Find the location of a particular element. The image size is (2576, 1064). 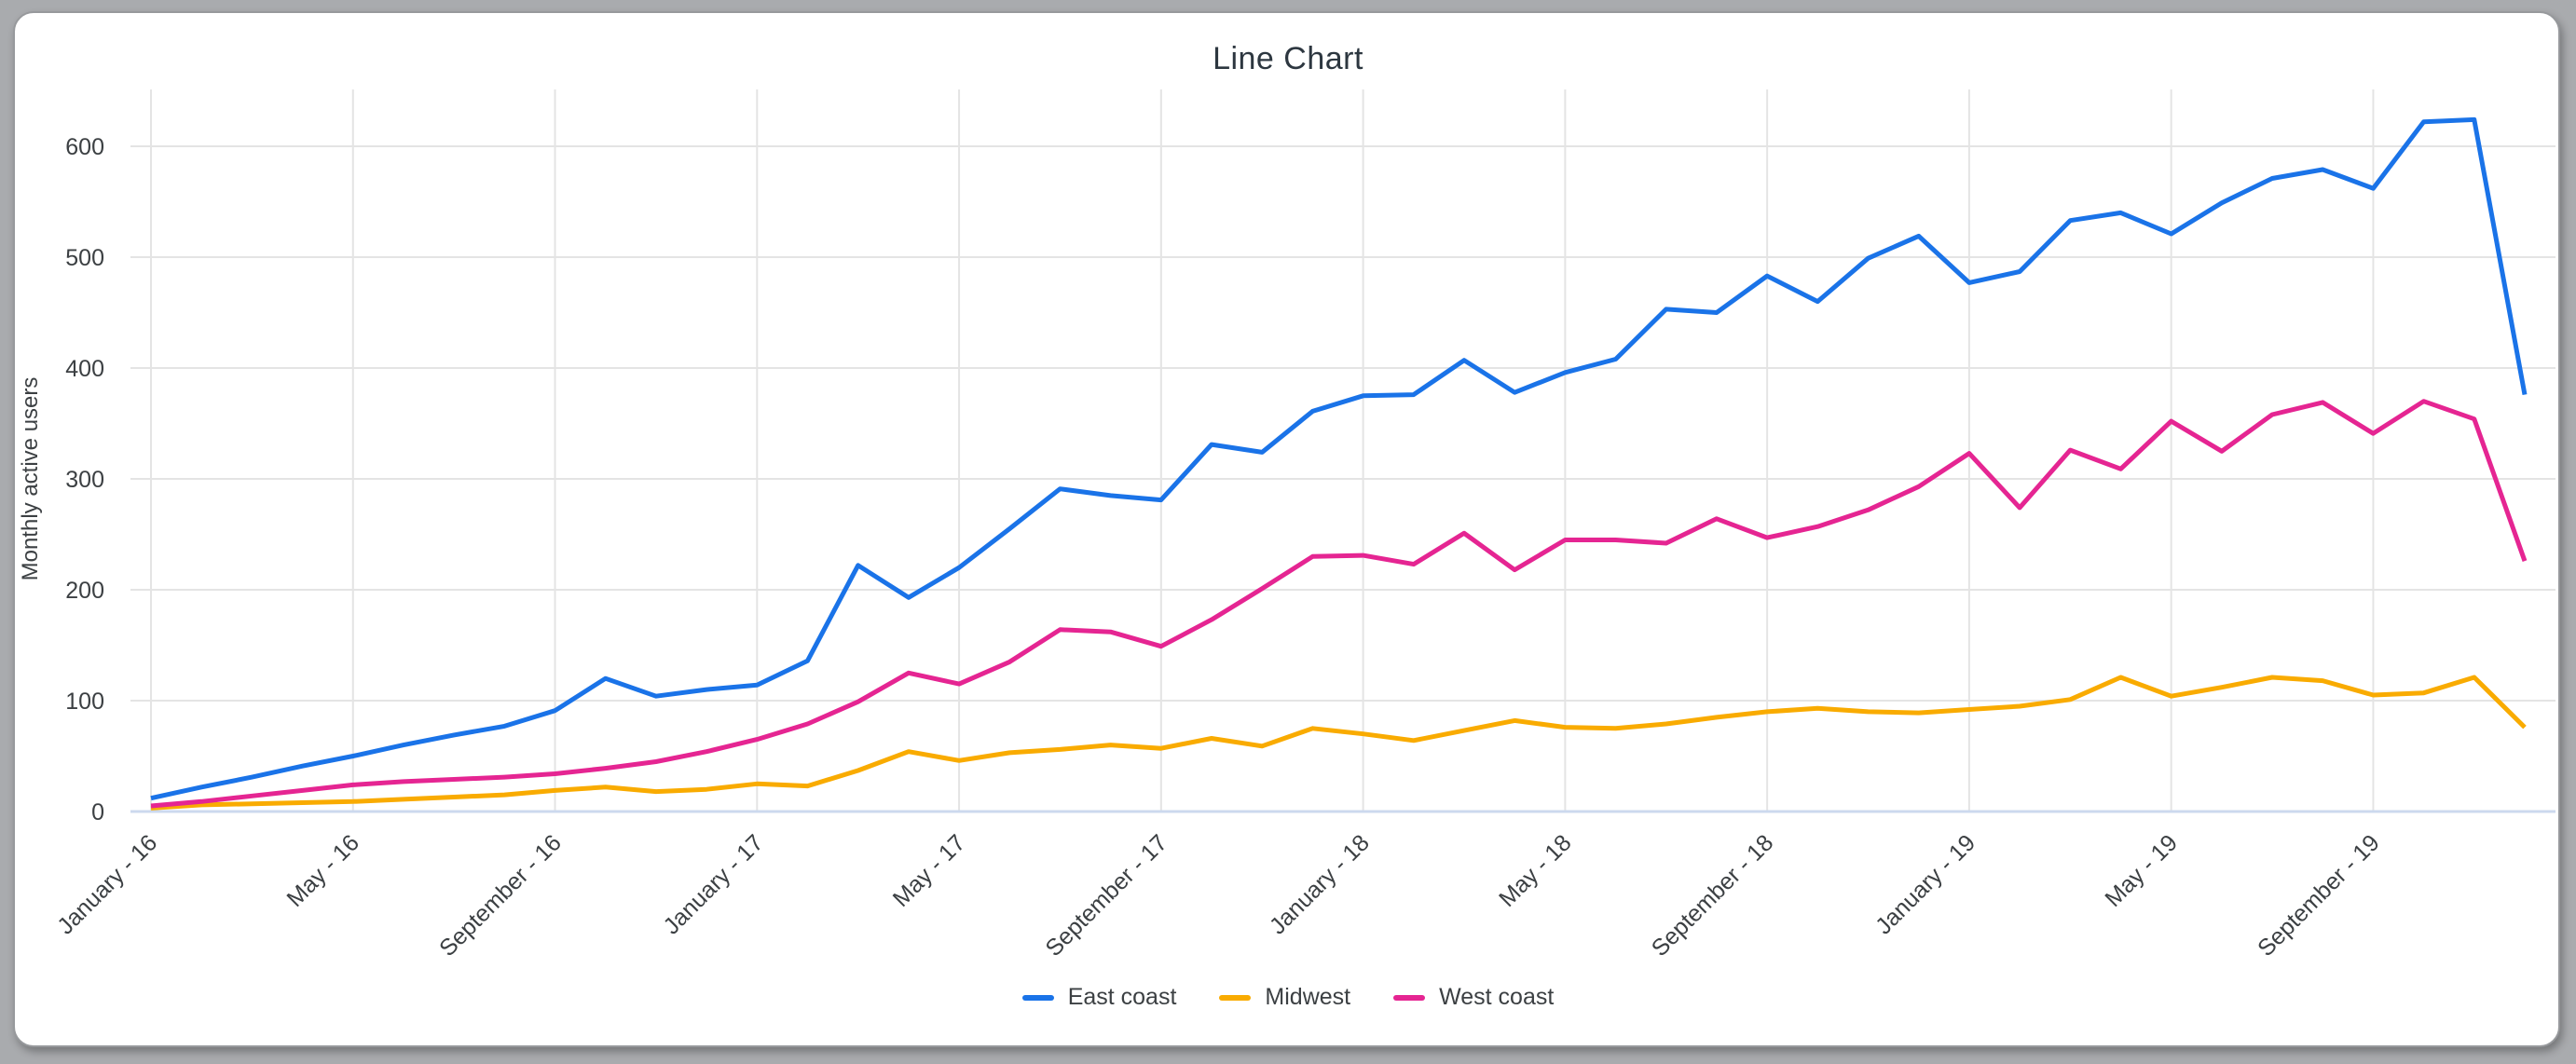

x-tick-label: May - 18 is located at coordinates (1535, 870).